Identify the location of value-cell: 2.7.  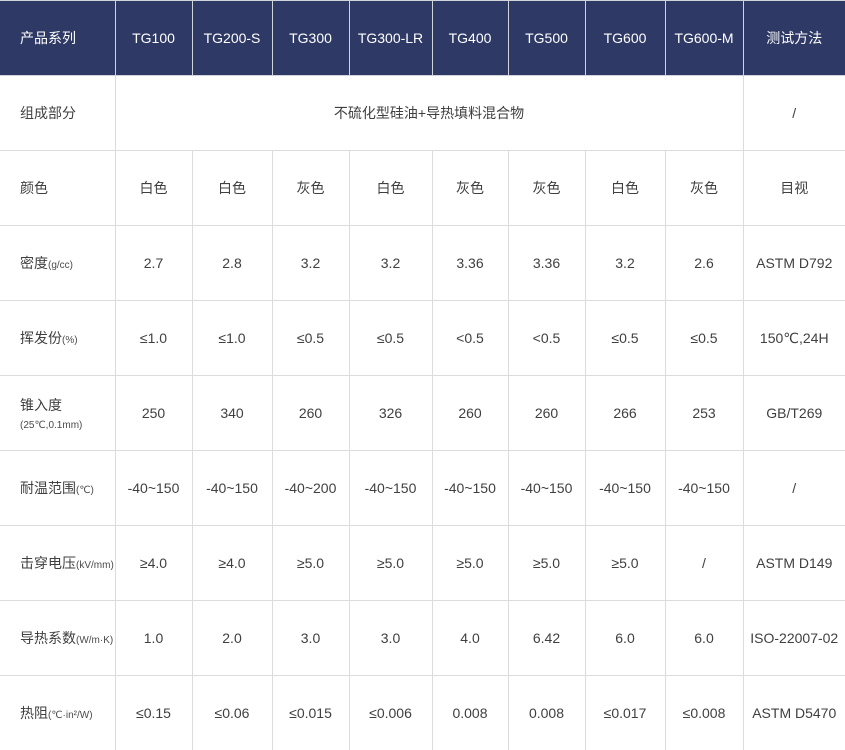
(153, 263).